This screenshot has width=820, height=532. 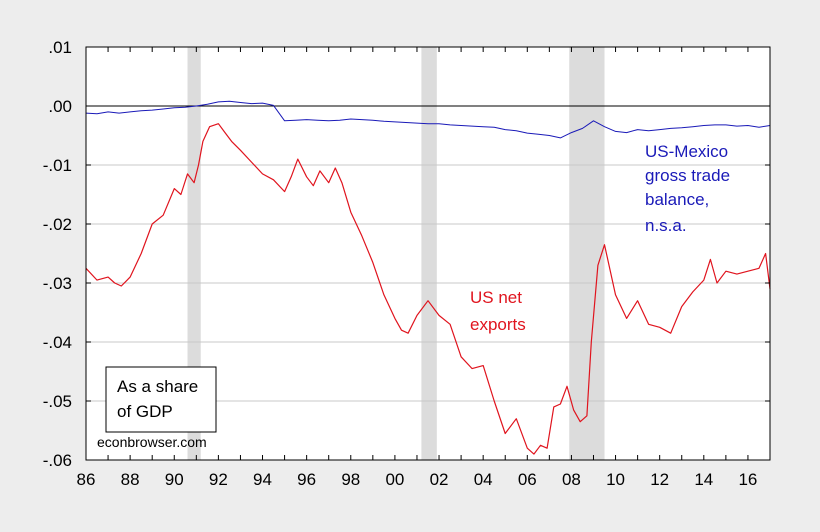 What do you see at coordinates (57, 460) in the screenshot?
I see `y-tick-label-7: -.06` at bounding box center [57, 460].